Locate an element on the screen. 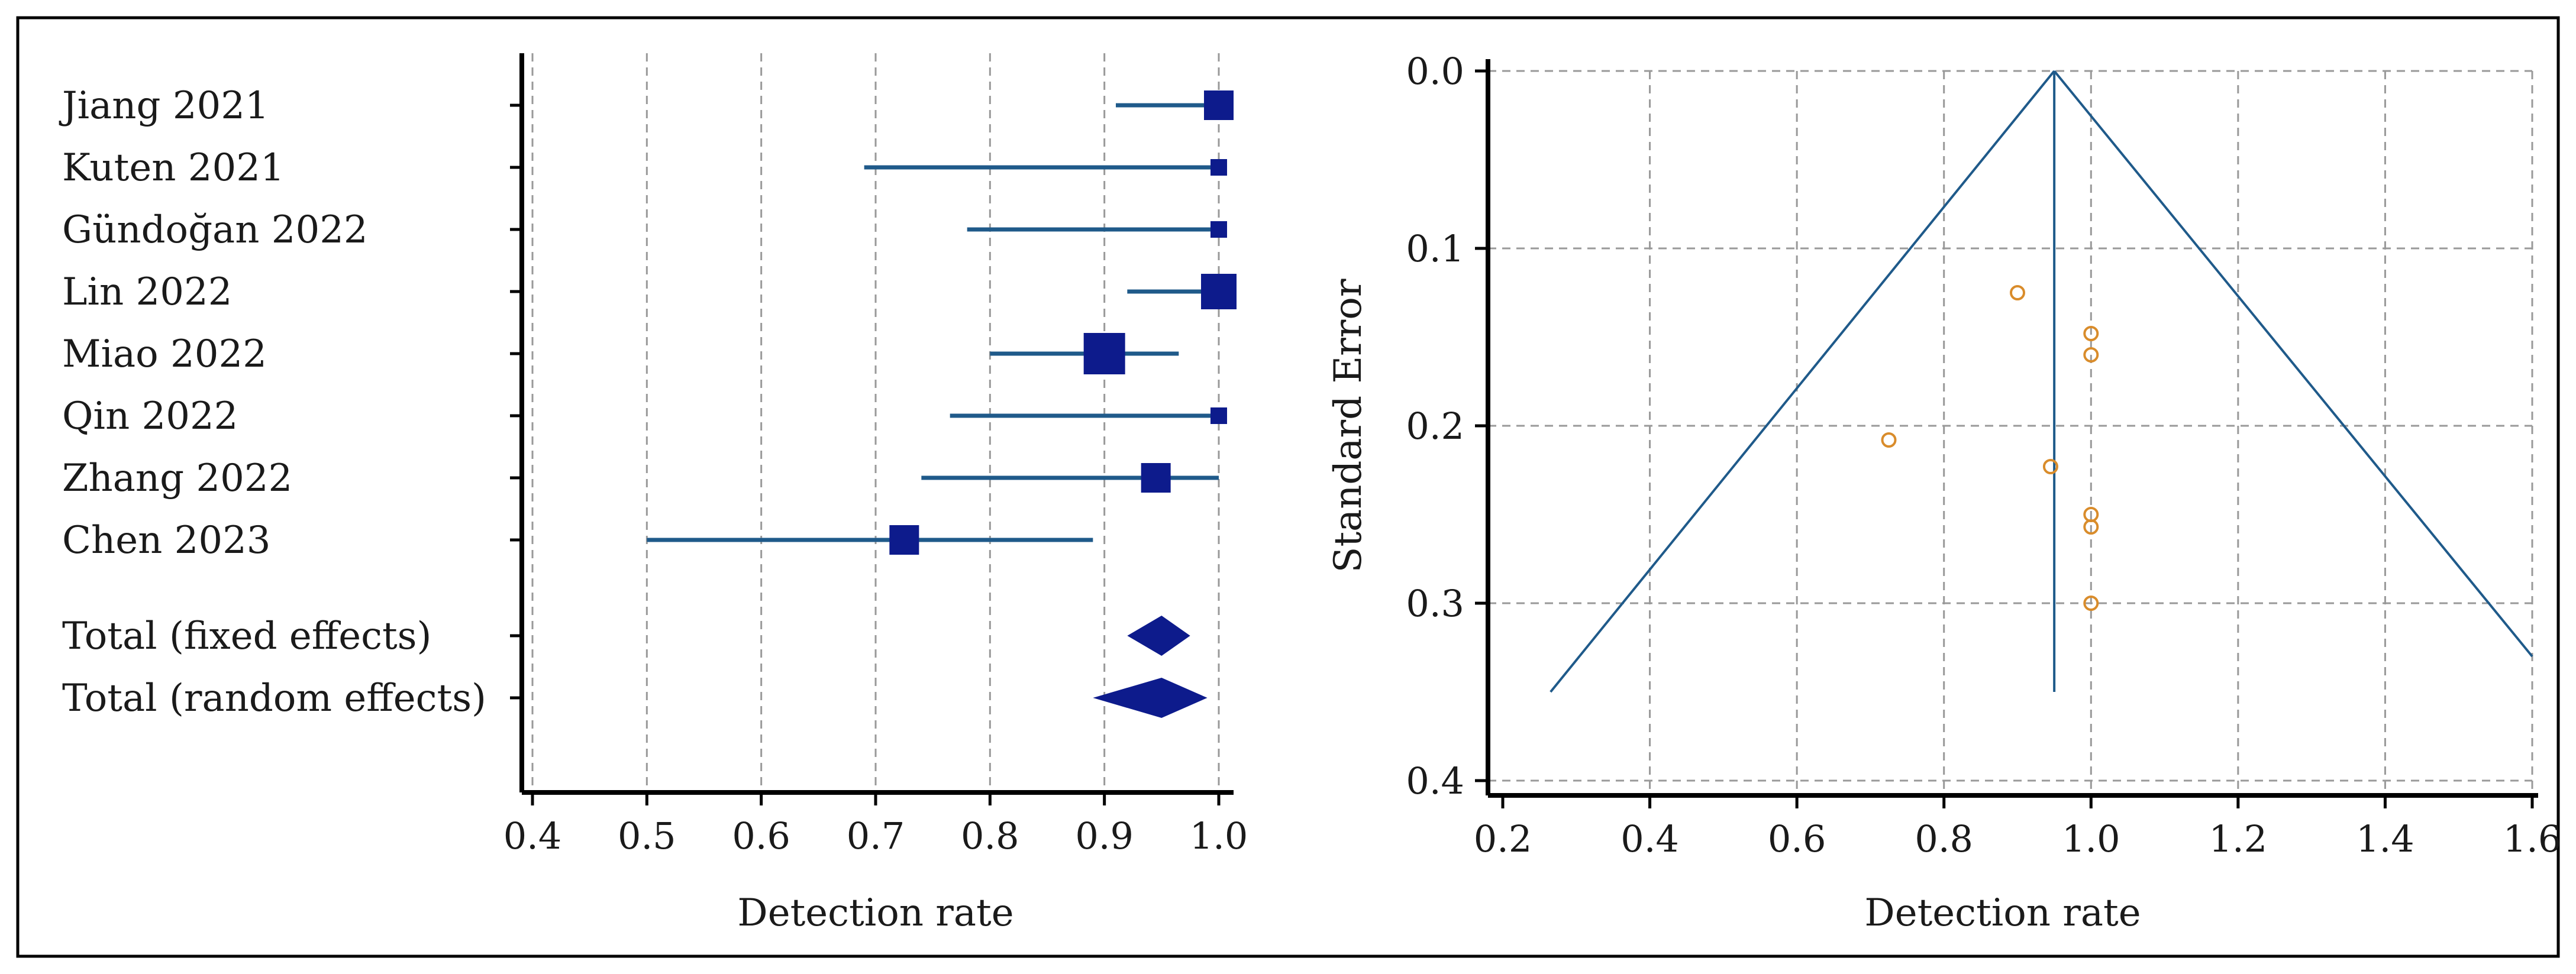  total-label: Total (fixed effects) is located at coordinates (246, 636).